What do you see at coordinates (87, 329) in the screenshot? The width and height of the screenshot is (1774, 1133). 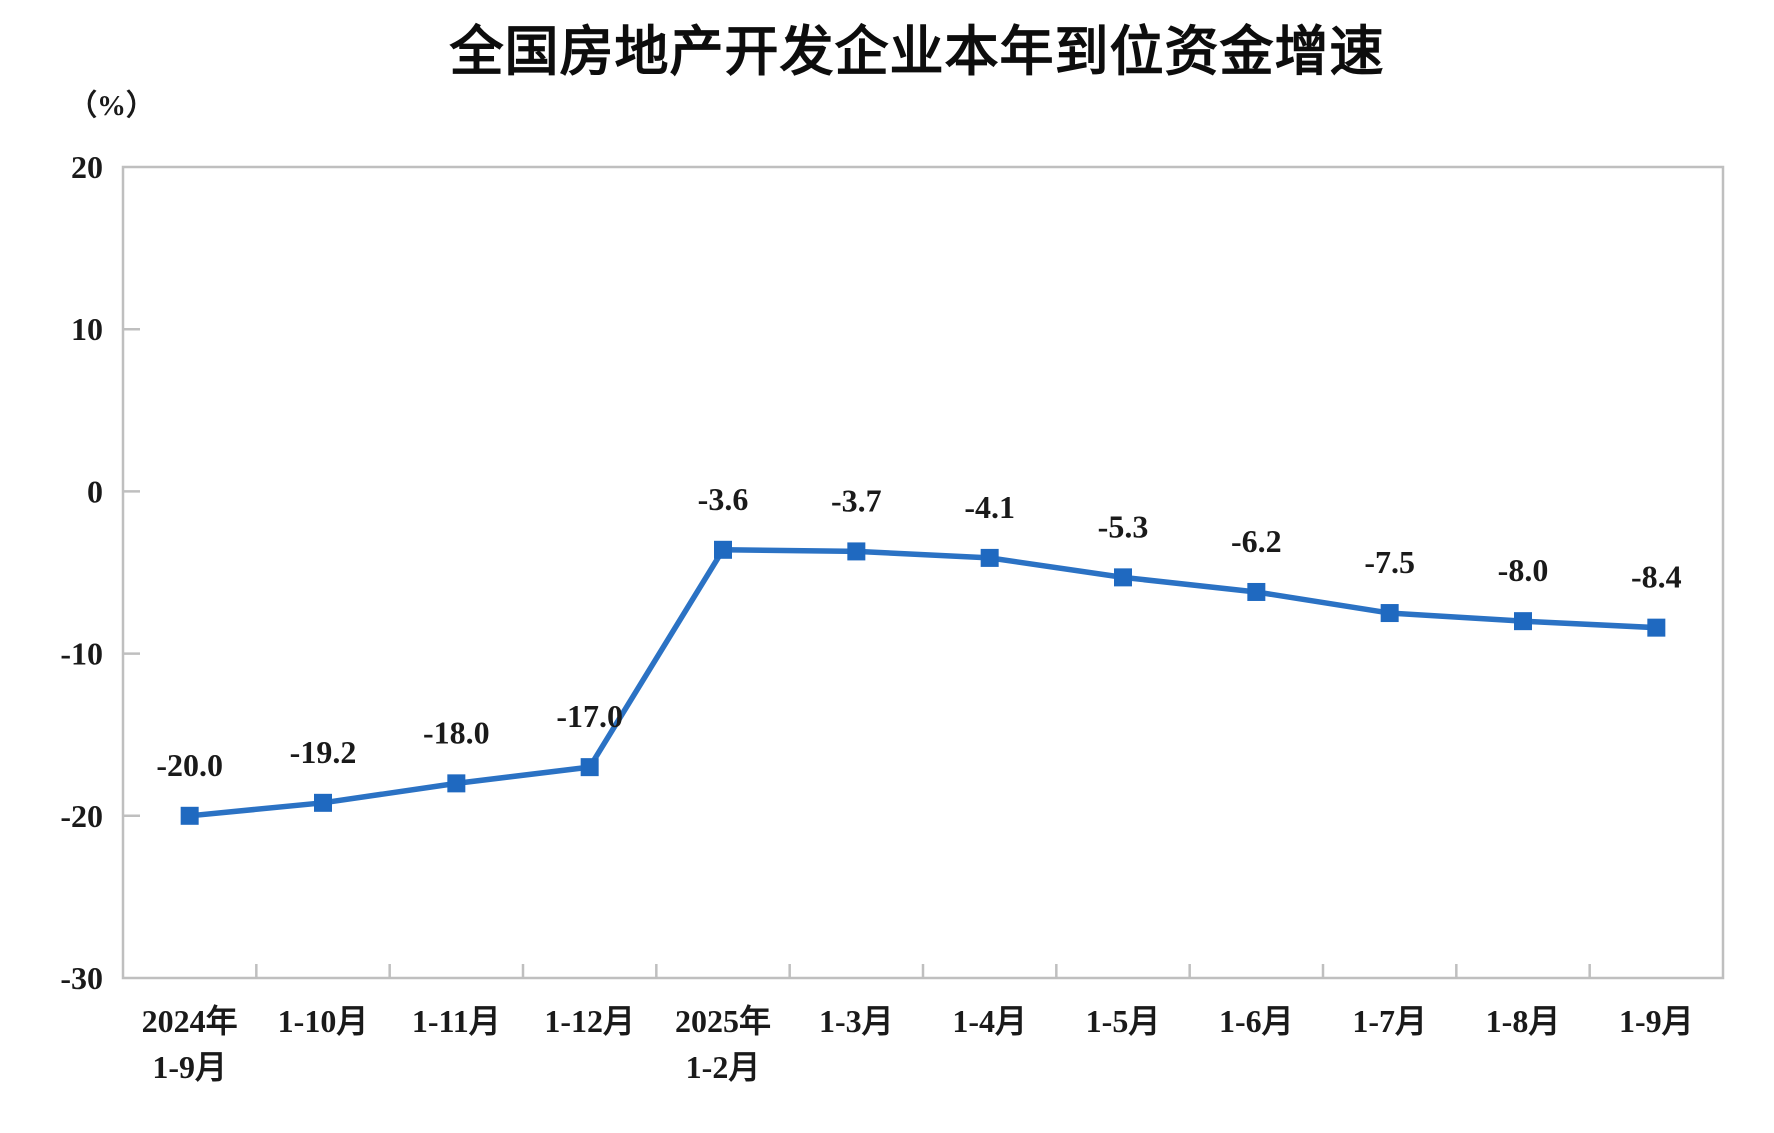 I see `y-axis-tick-label: 10` at bounding box center [87, 329].